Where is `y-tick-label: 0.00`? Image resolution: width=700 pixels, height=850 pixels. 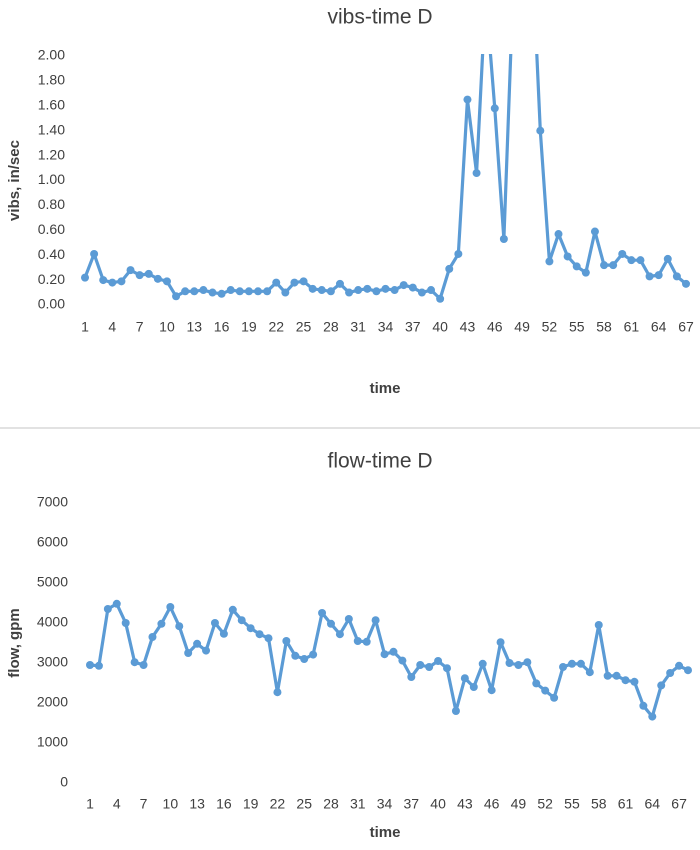 y-tick-label: 0.00 is located at coordinates (51, 304).